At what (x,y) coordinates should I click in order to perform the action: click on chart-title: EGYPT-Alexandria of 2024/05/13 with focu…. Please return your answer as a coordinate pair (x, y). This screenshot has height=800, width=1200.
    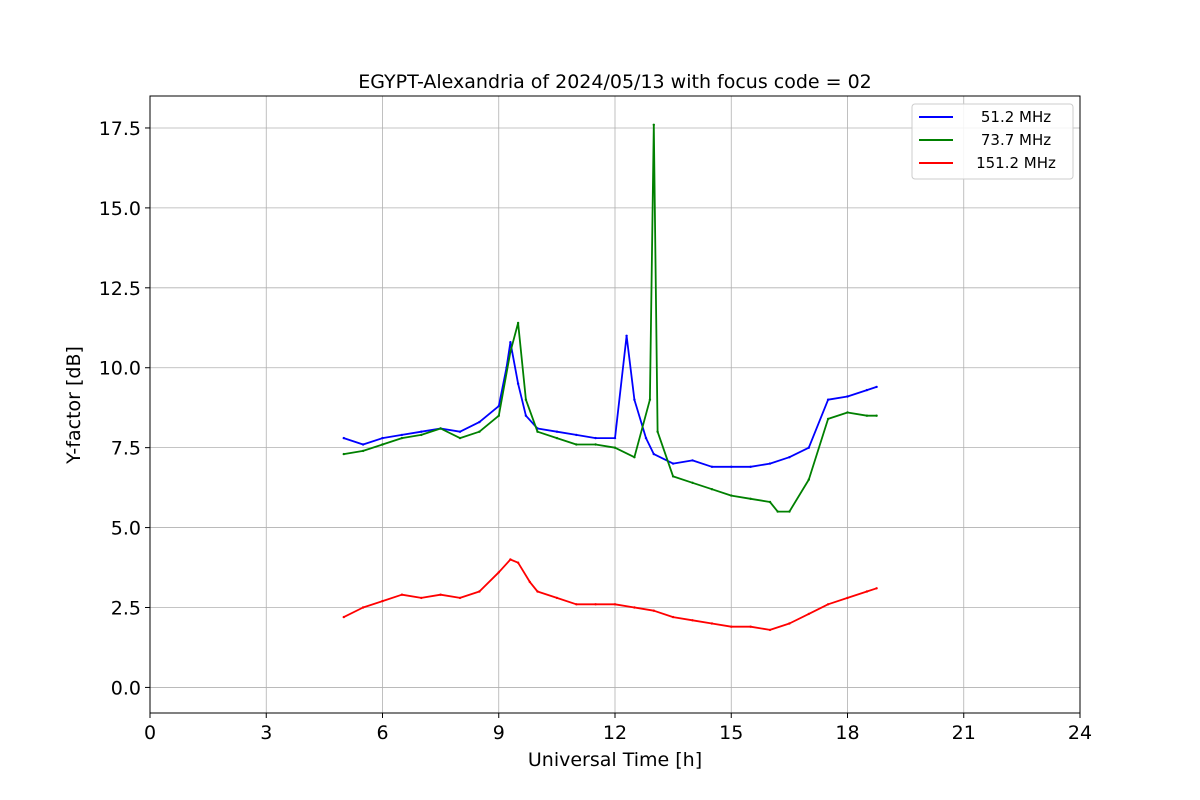
    Looking at the image, I should click on (615, 82).